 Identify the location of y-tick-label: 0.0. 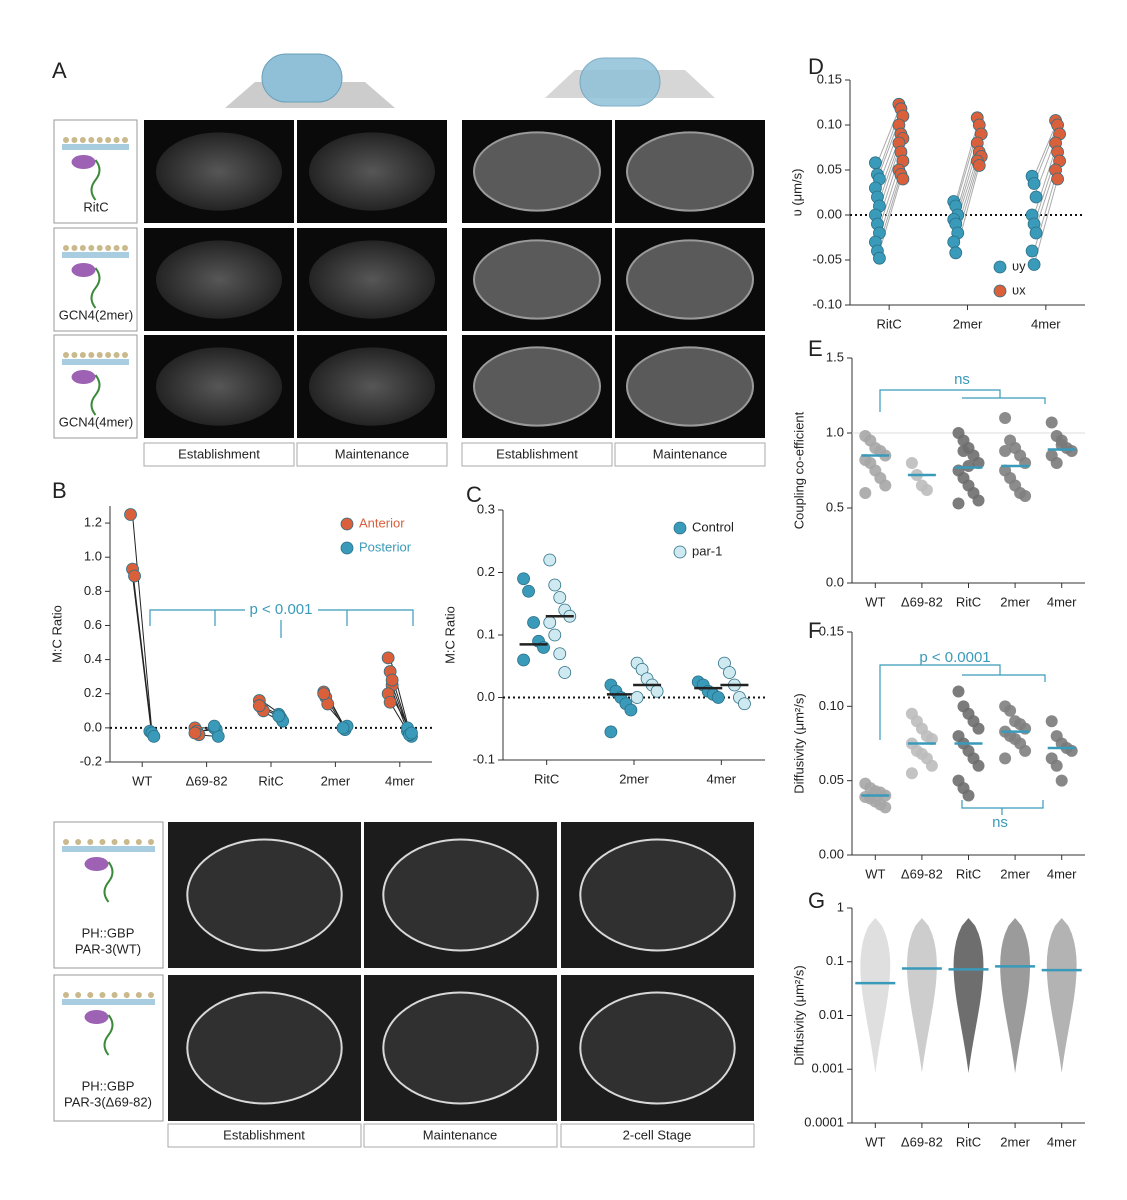
(486, 696).